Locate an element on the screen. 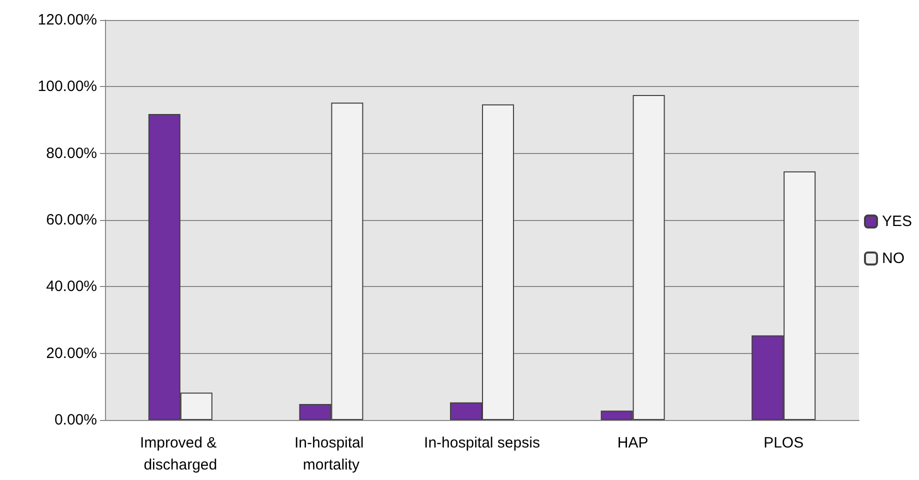 The height and width of the screenshot is (480, 919). x-tick-label: Improved & discharged is located at coordinates (180, 454).